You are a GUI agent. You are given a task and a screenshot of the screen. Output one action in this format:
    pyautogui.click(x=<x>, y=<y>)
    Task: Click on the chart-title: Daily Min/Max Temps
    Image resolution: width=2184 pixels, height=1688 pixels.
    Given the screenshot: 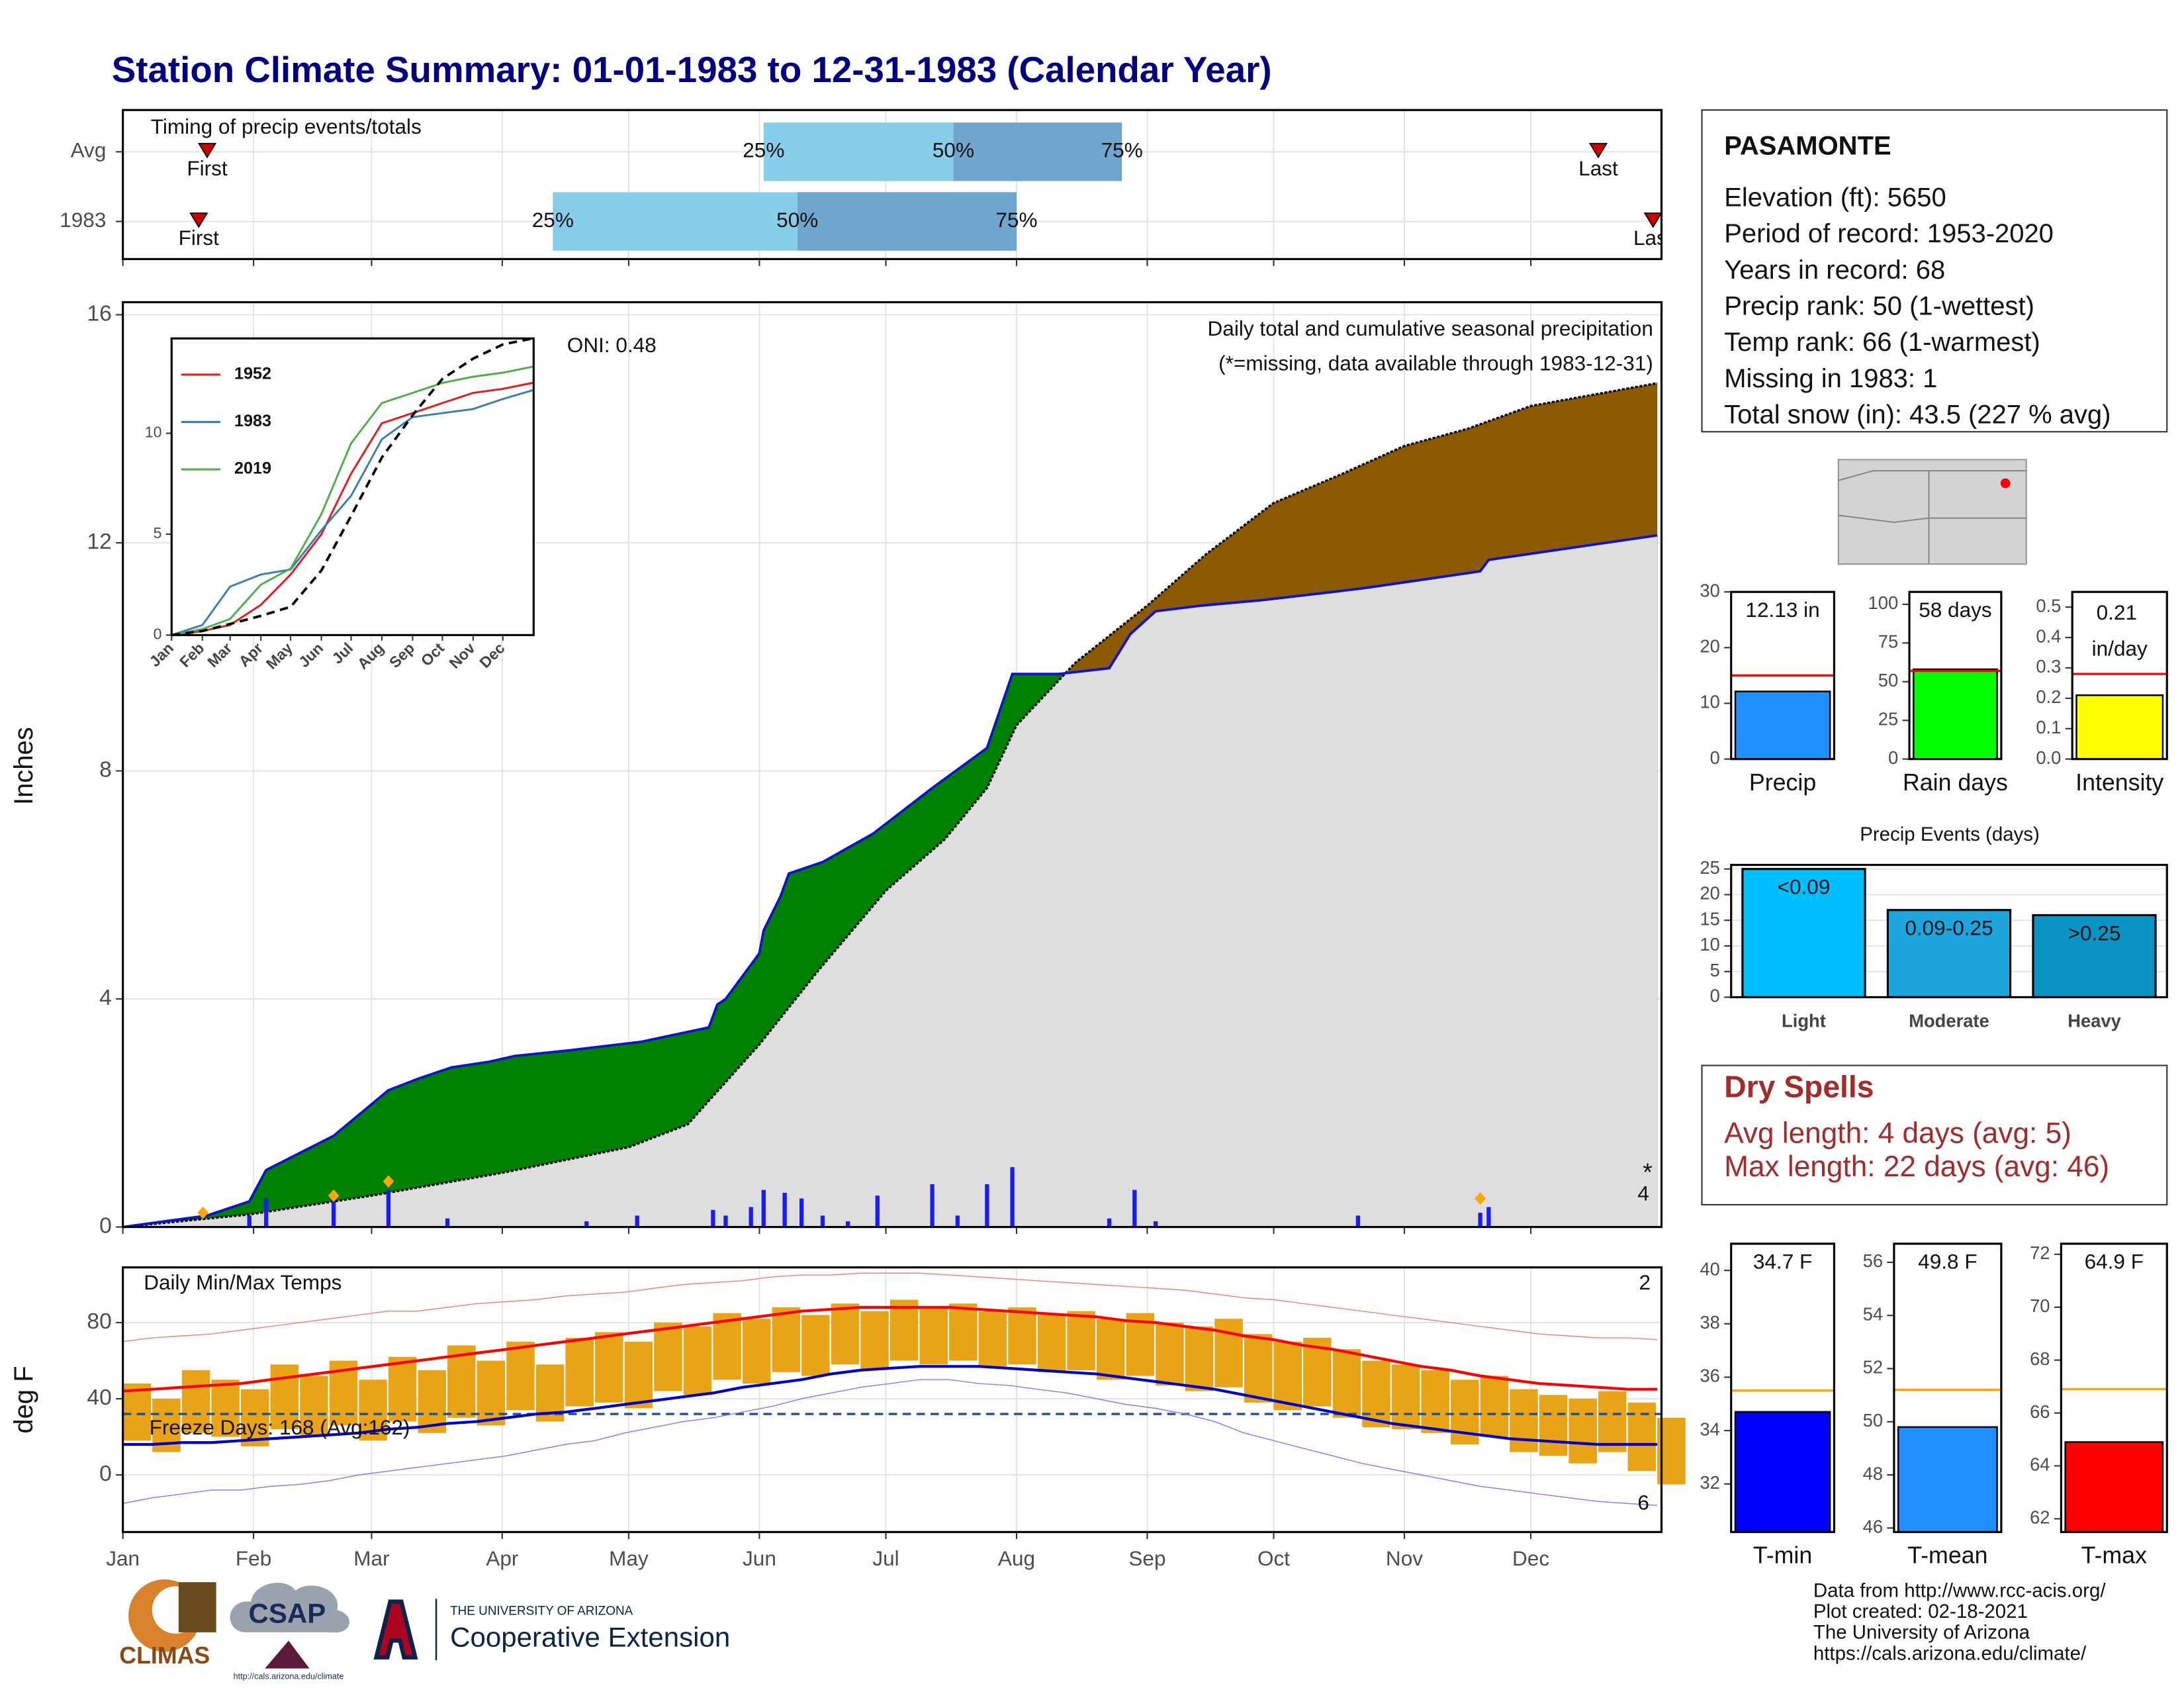 What is the action you would take?
    pyautogui.click(x=242, y=1282)
    